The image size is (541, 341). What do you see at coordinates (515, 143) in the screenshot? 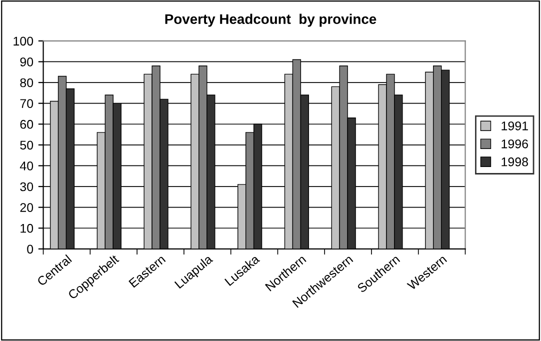
I see `legend-label: 1996` at bounding box center [515, 143].